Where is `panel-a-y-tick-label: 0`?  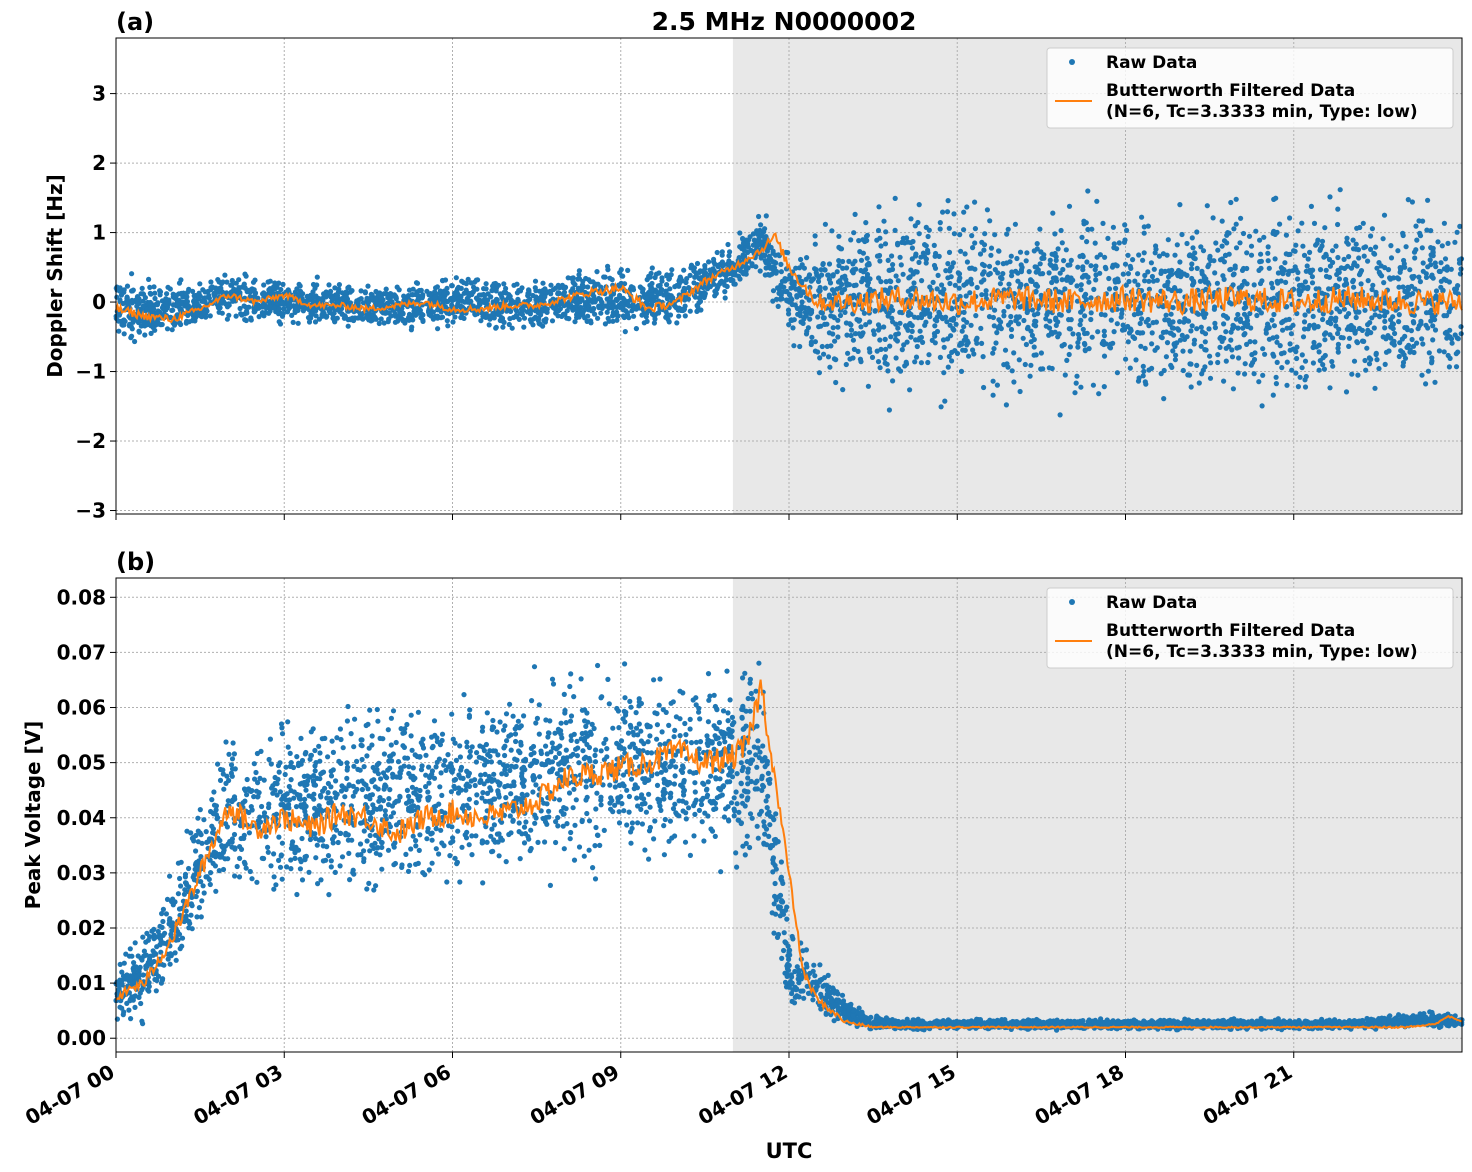
panel-a-y-tick-label: 0 is located at coordinates (99, 302).